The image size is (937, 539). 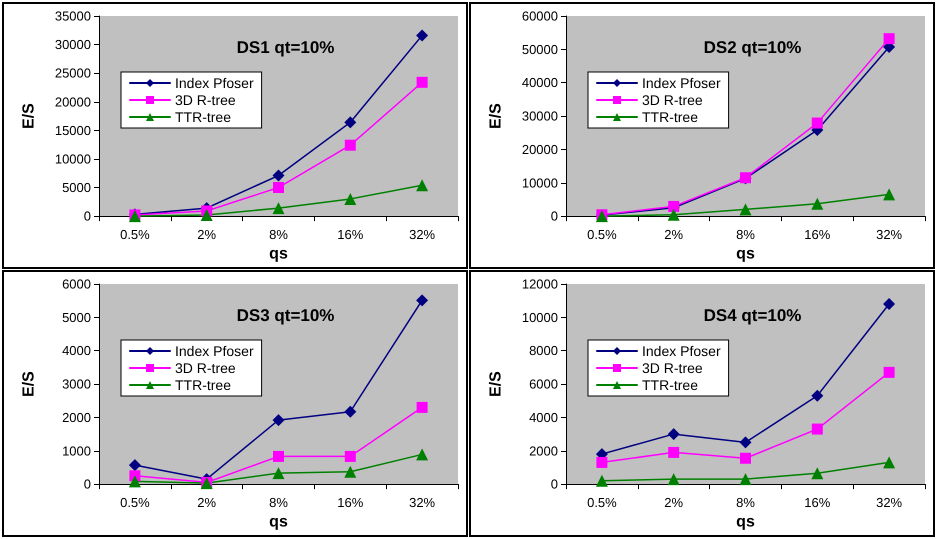 What do you see at coordinates (72, 130) in the screenshot?
I see `y-tick-label: 15000` at bounding box center [72, 130].